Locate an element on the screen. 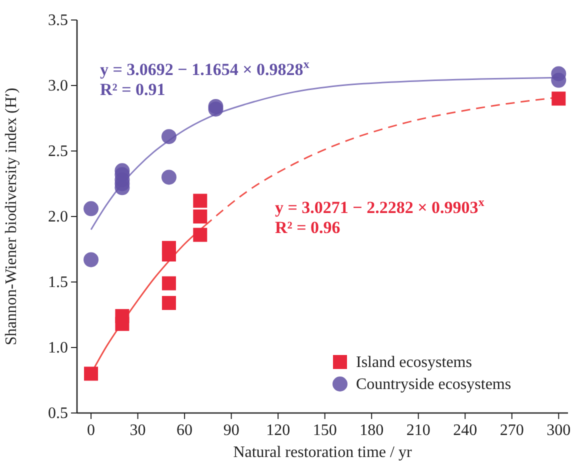  x-tick-label: 210 is located at coordinates (418, 430).